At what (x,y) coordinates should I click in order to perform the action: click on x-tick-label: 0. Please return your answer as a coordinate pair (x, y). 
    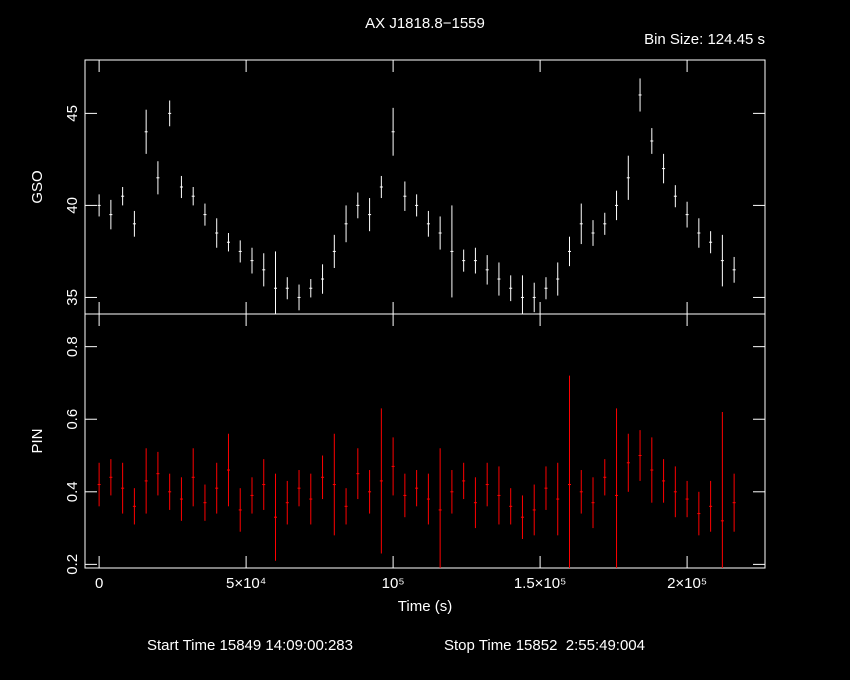
    Looking at the image, I should click on (99, 583).